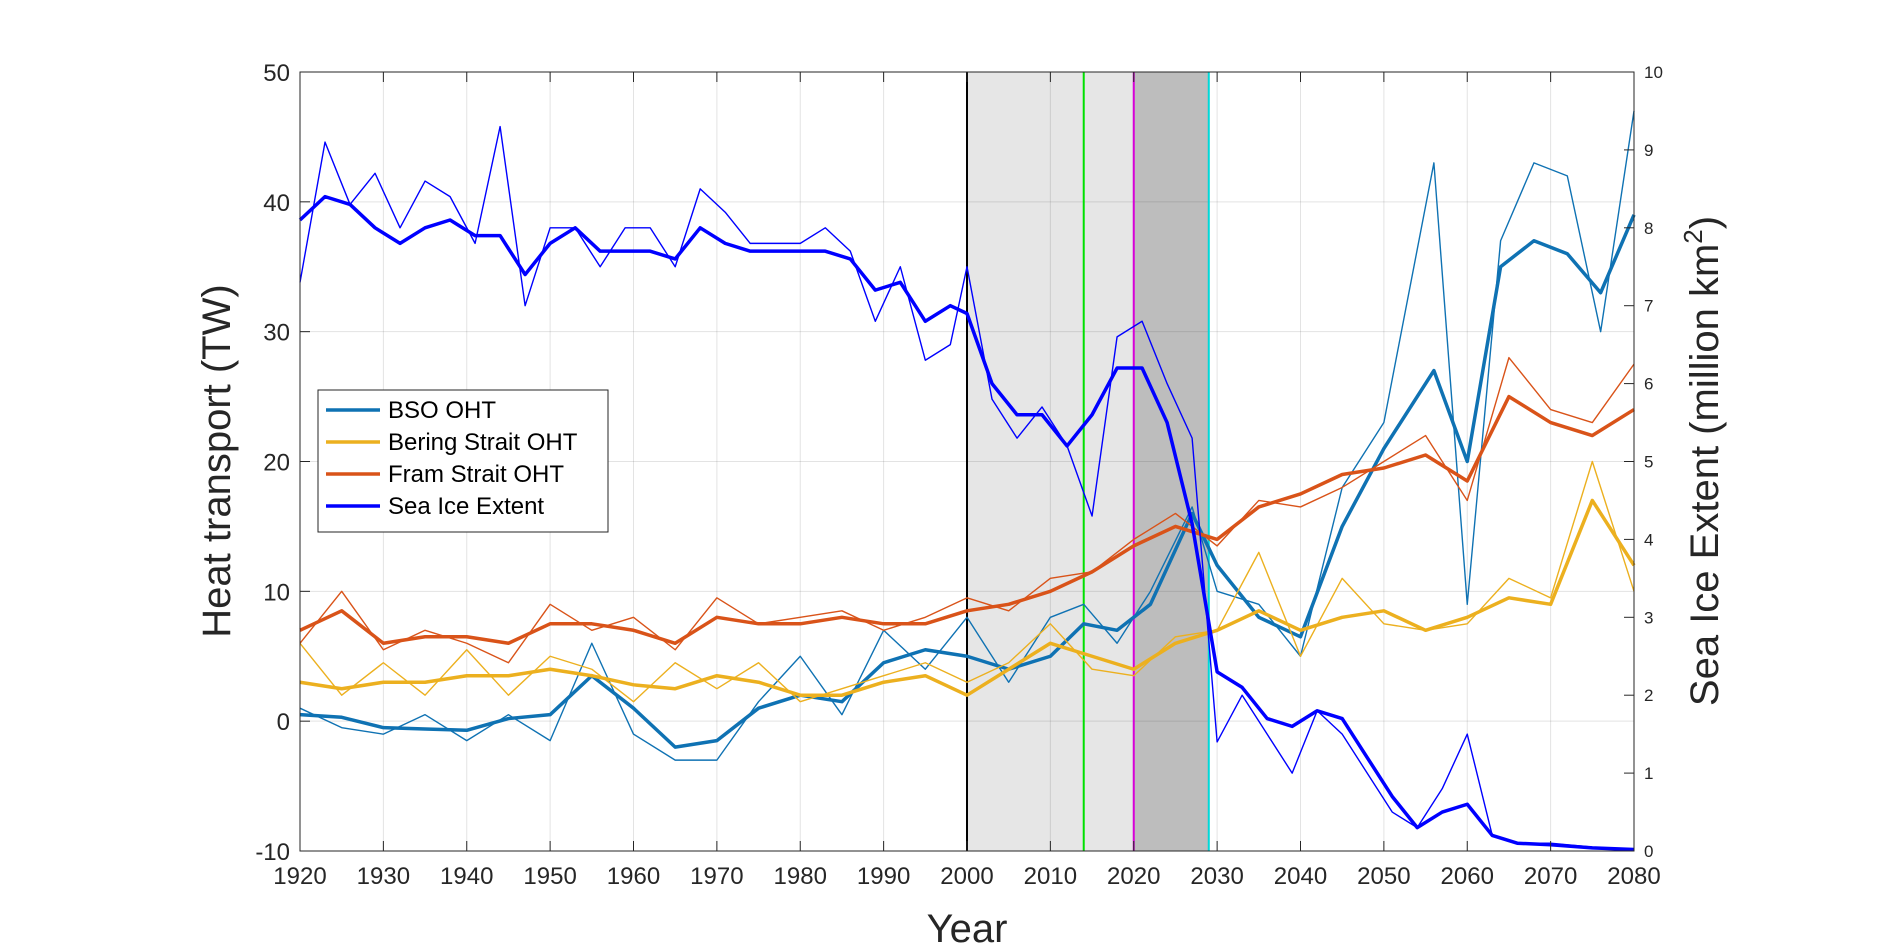 The image size is (1898, 949). I want to click on legend-label-3: Fram Strait OHT, so click(476, 474).